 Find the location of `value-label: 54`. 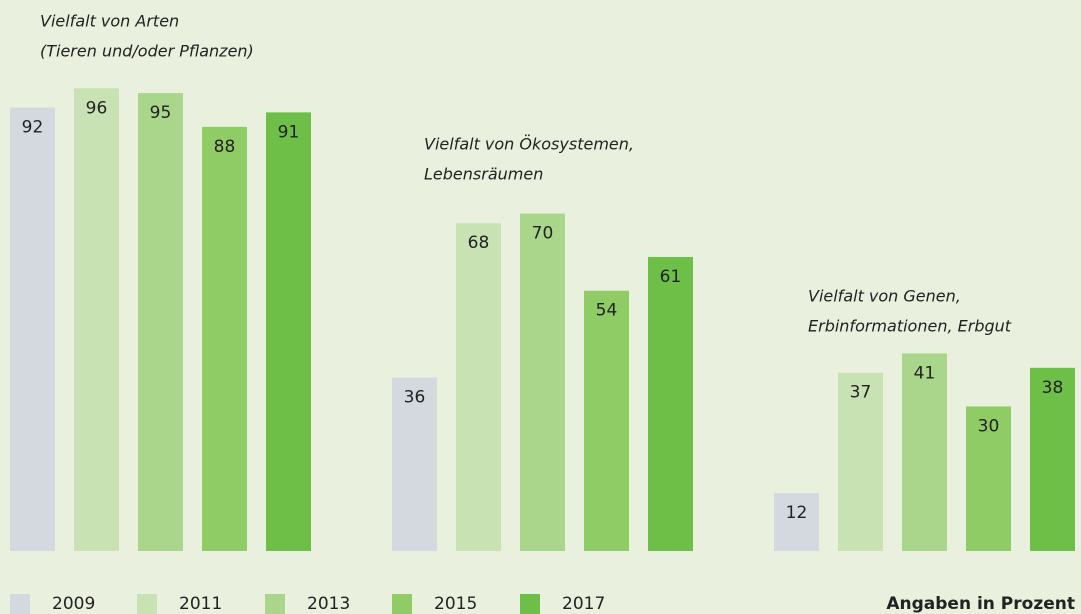

value-label: 54 is located at coordinates (607, 311).